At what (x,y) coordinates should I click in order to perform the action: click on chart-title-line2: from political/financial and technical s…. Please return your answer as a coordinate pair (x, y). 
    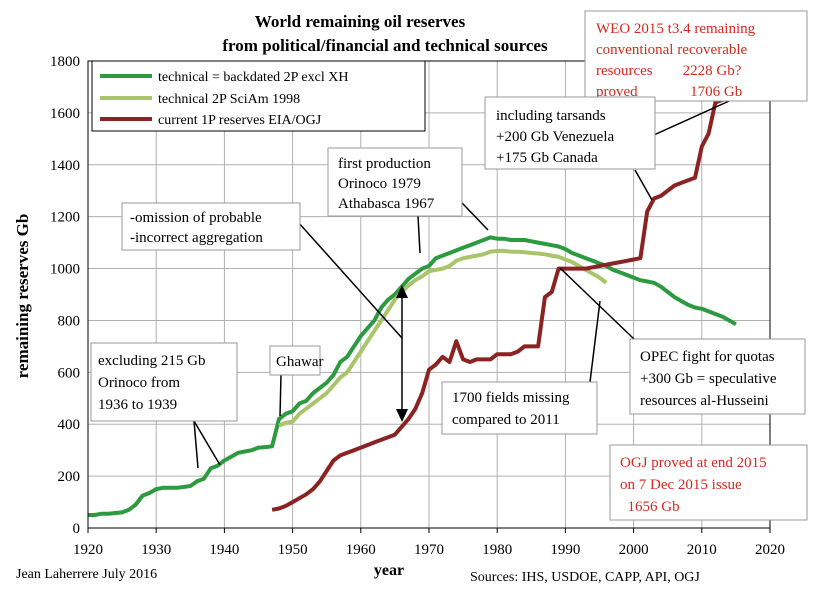
    Looking at the image, I should click on (385, 45).